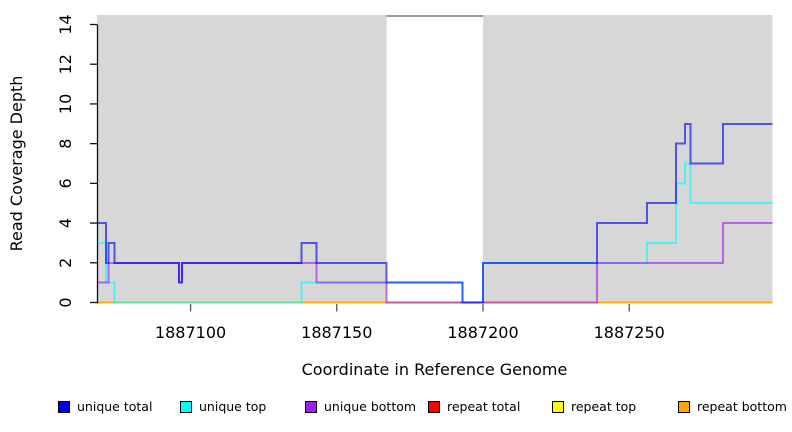 This screenshot has height=432, width=792. I want to click on legend-item-repeat-top: repeat top, so click(594, 407).